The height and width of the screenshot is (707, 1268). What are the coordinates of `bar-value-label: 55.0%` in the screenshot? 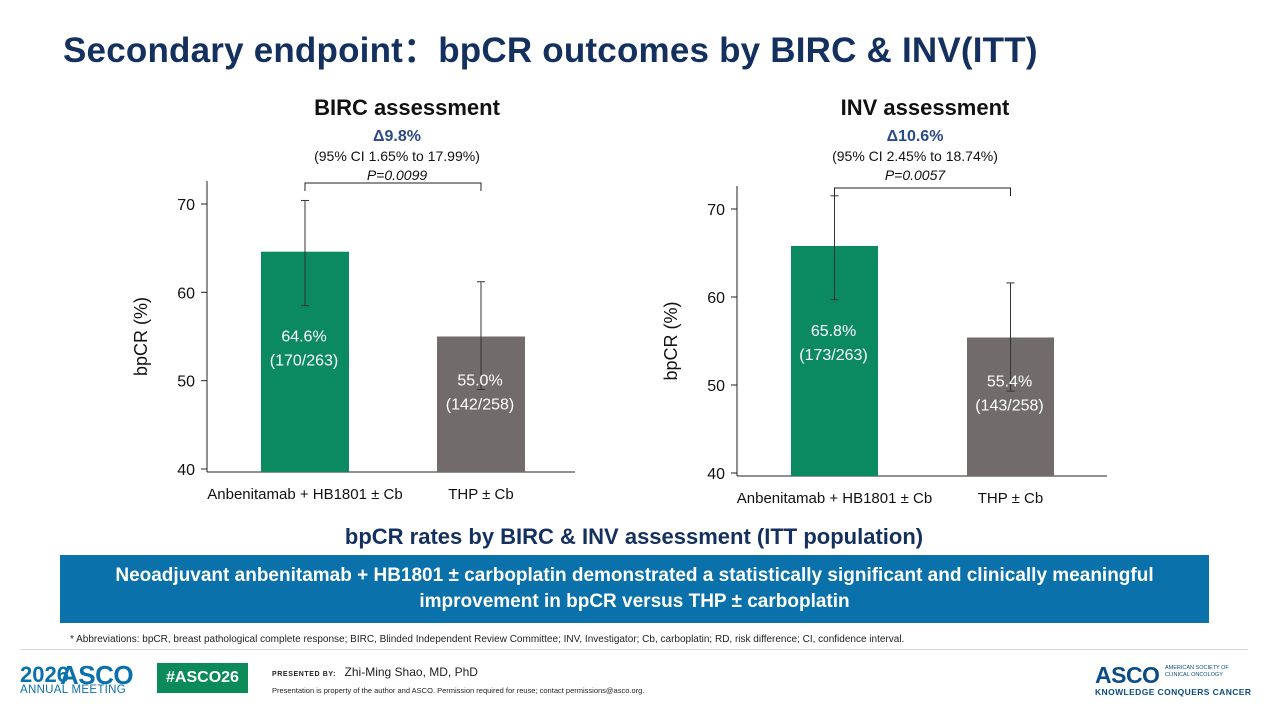 It's located at (479, 381).